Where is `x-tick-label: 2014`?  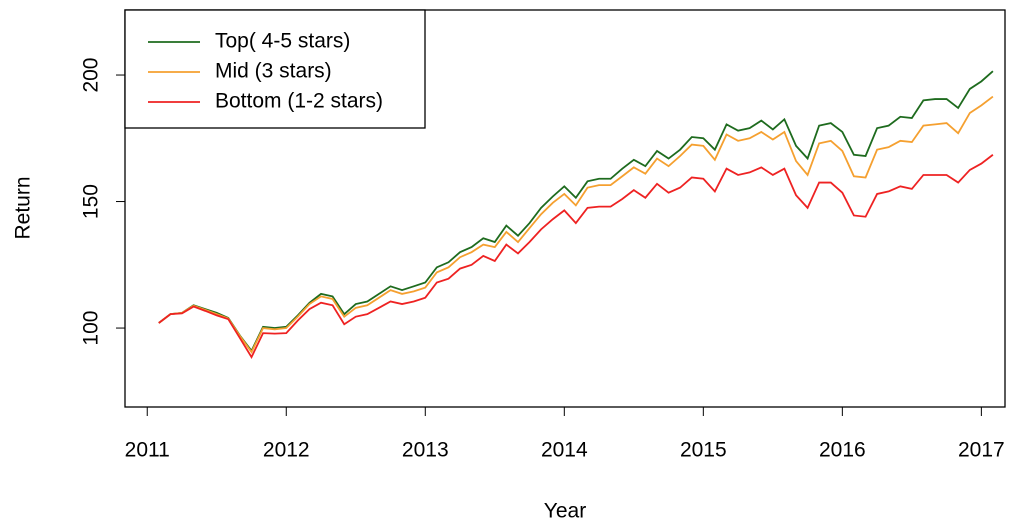 x-tick-label: 2014 is located at coordinates (564, 450).